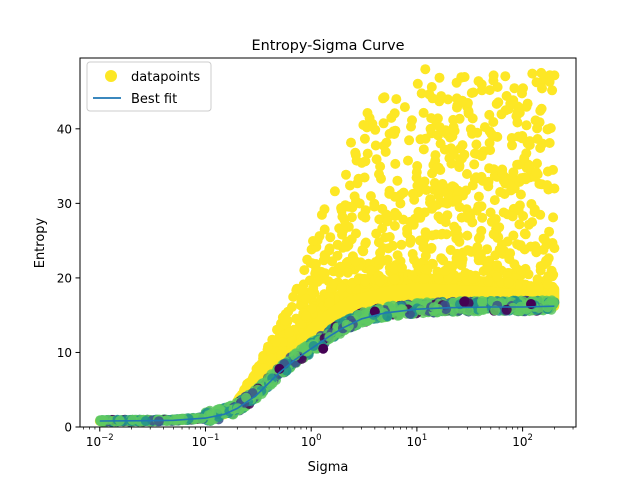  I want to click on y-tick-label: 30, so click(64, 204).